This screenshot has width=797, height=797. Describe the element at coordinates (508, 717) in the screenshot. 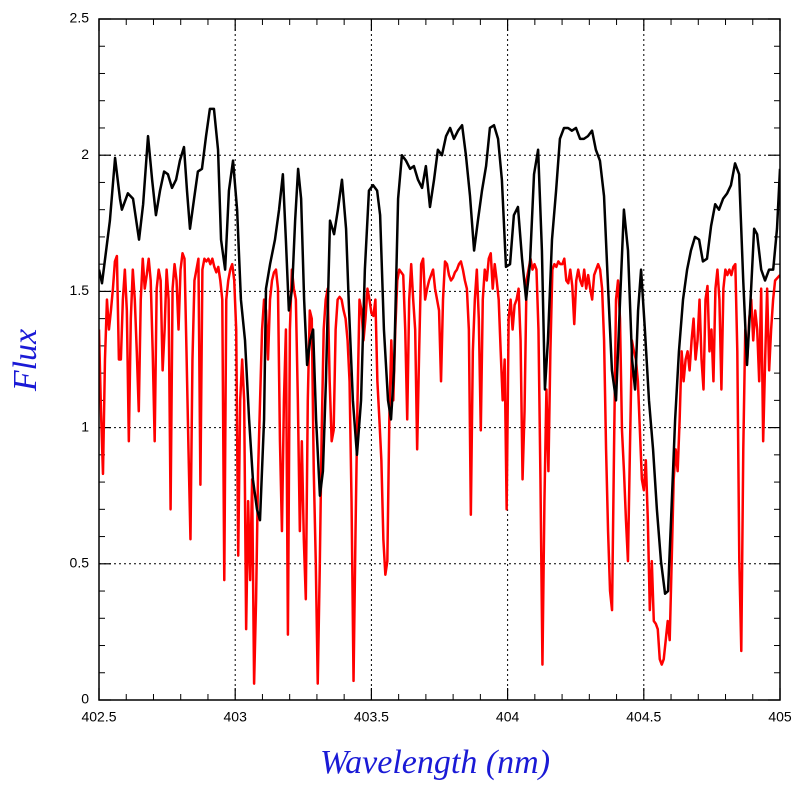

I see `x-tick-label: 404` at that location.